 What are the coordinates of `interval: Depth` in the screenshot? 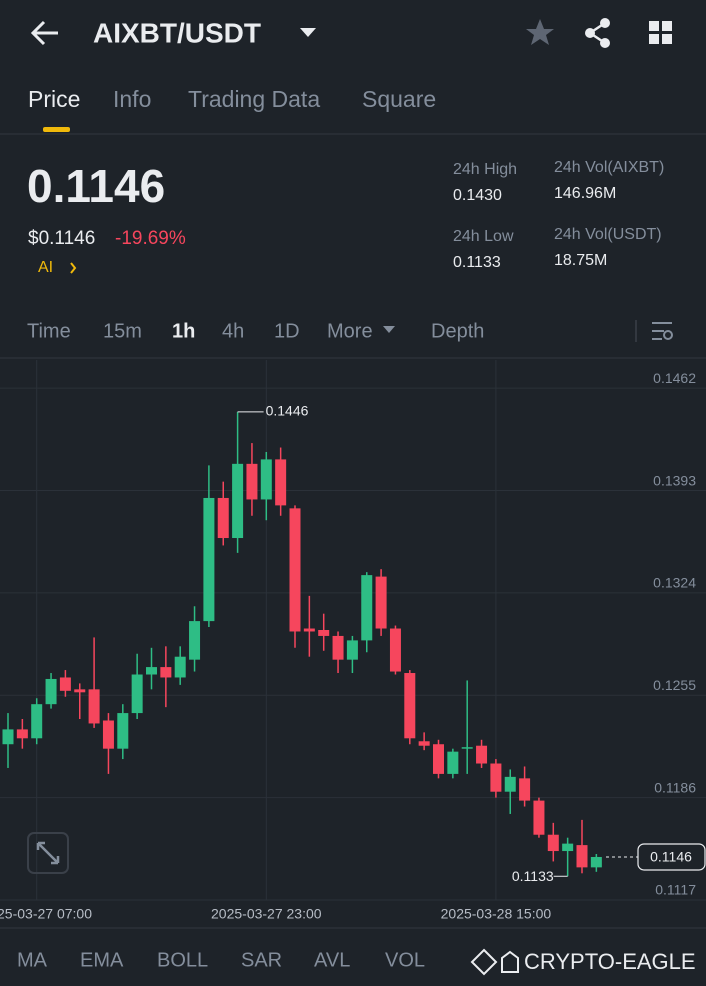 It's located at (457, 331).